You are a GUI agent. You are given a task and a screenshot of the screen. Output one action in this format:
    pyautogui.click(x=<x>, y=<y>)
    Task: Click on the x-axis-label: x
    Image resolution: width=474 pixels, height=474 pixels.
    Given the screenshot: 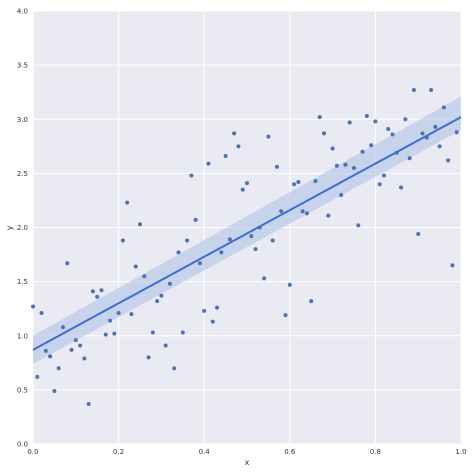 What is the action you would take?
    pyautogui.click(x=247, y=462)
    